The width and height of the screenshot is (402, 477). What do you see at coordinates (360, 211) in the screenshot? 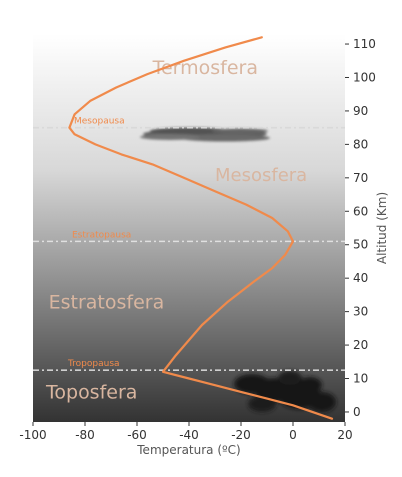
I see `y-tick-label-6: 60` at bounding box center [360, 211].